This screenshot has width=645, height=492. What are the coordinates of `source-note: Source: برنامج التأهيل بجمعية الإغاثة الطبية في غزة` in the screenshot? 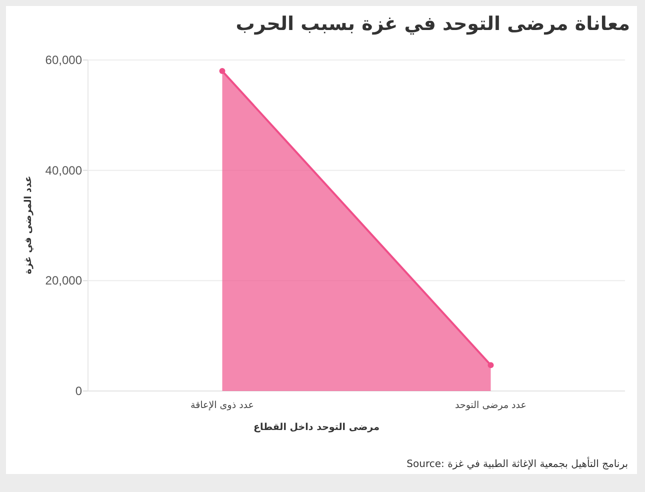 It's located at (517, 463).